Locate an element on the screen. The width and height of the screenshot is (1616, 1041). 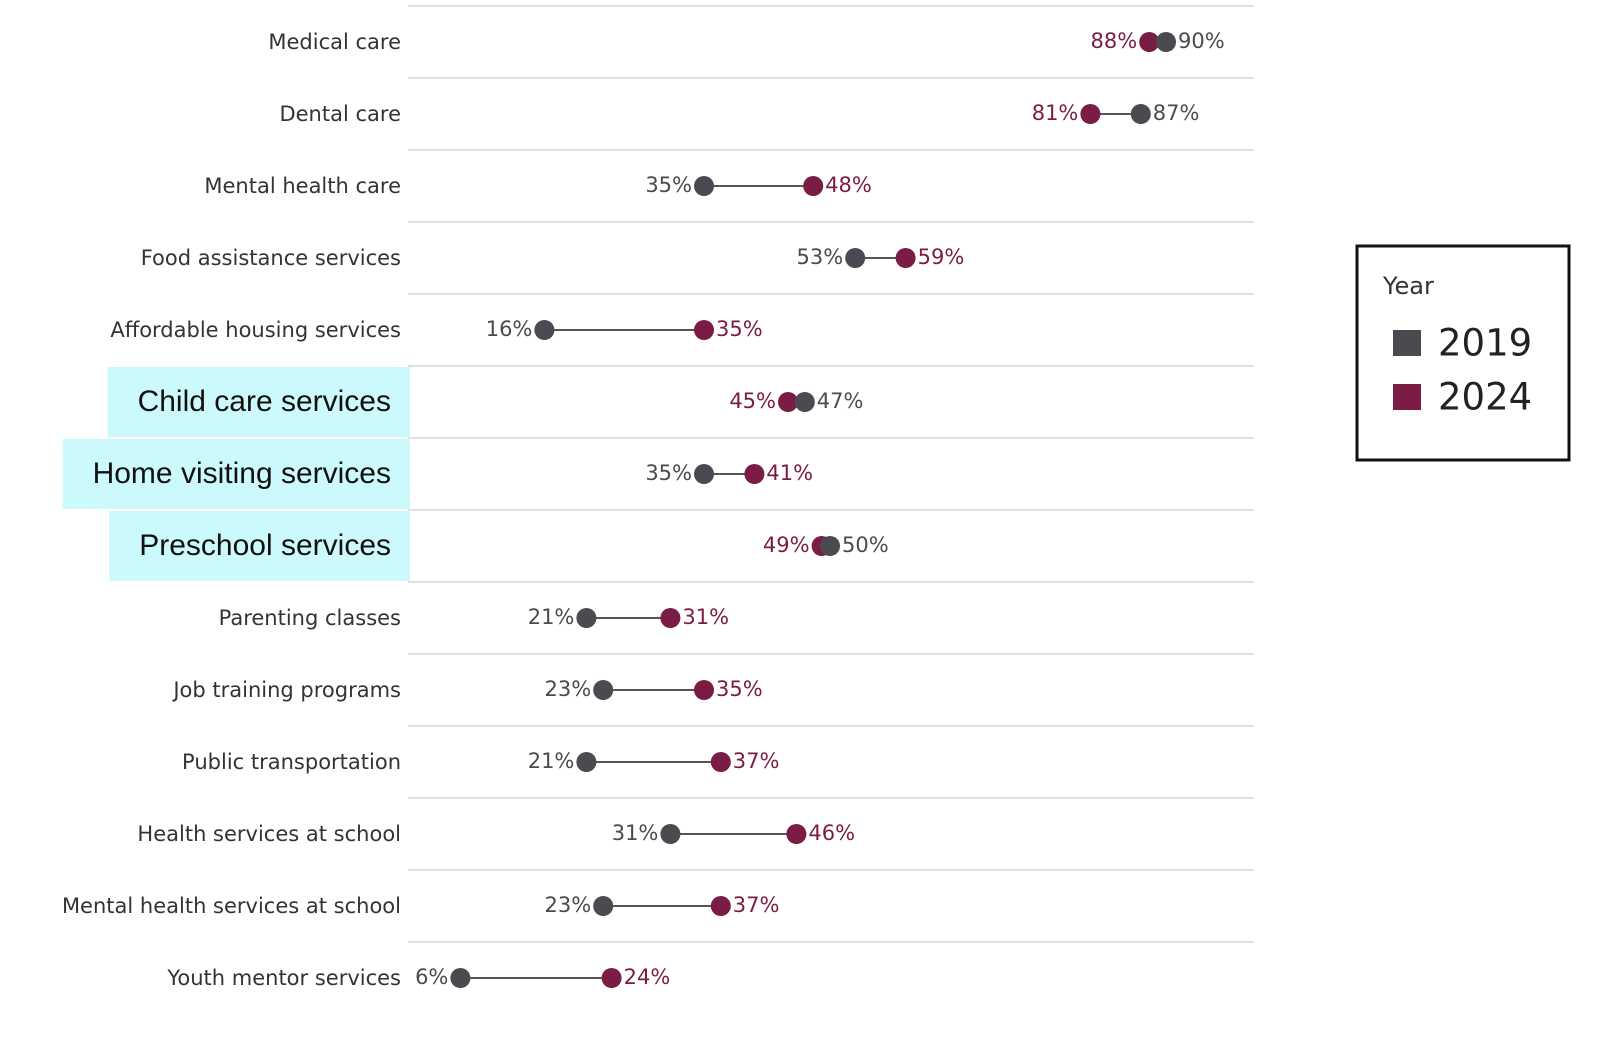
value-label: 6% is located at coordinates (431, 977).